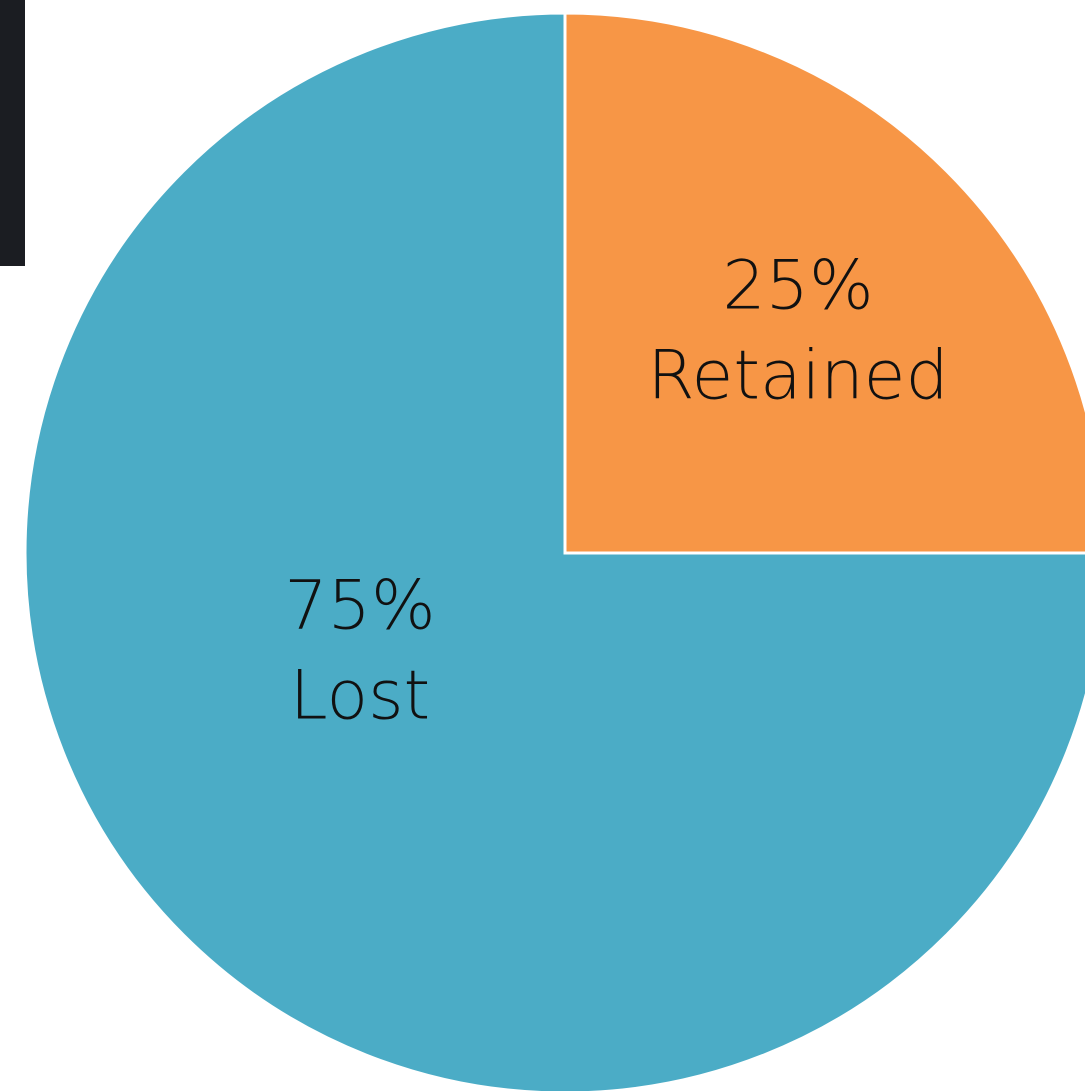  Describe the element at coordinates (359, 606) in the screenshot. I see `value-label: 75%` at that location.